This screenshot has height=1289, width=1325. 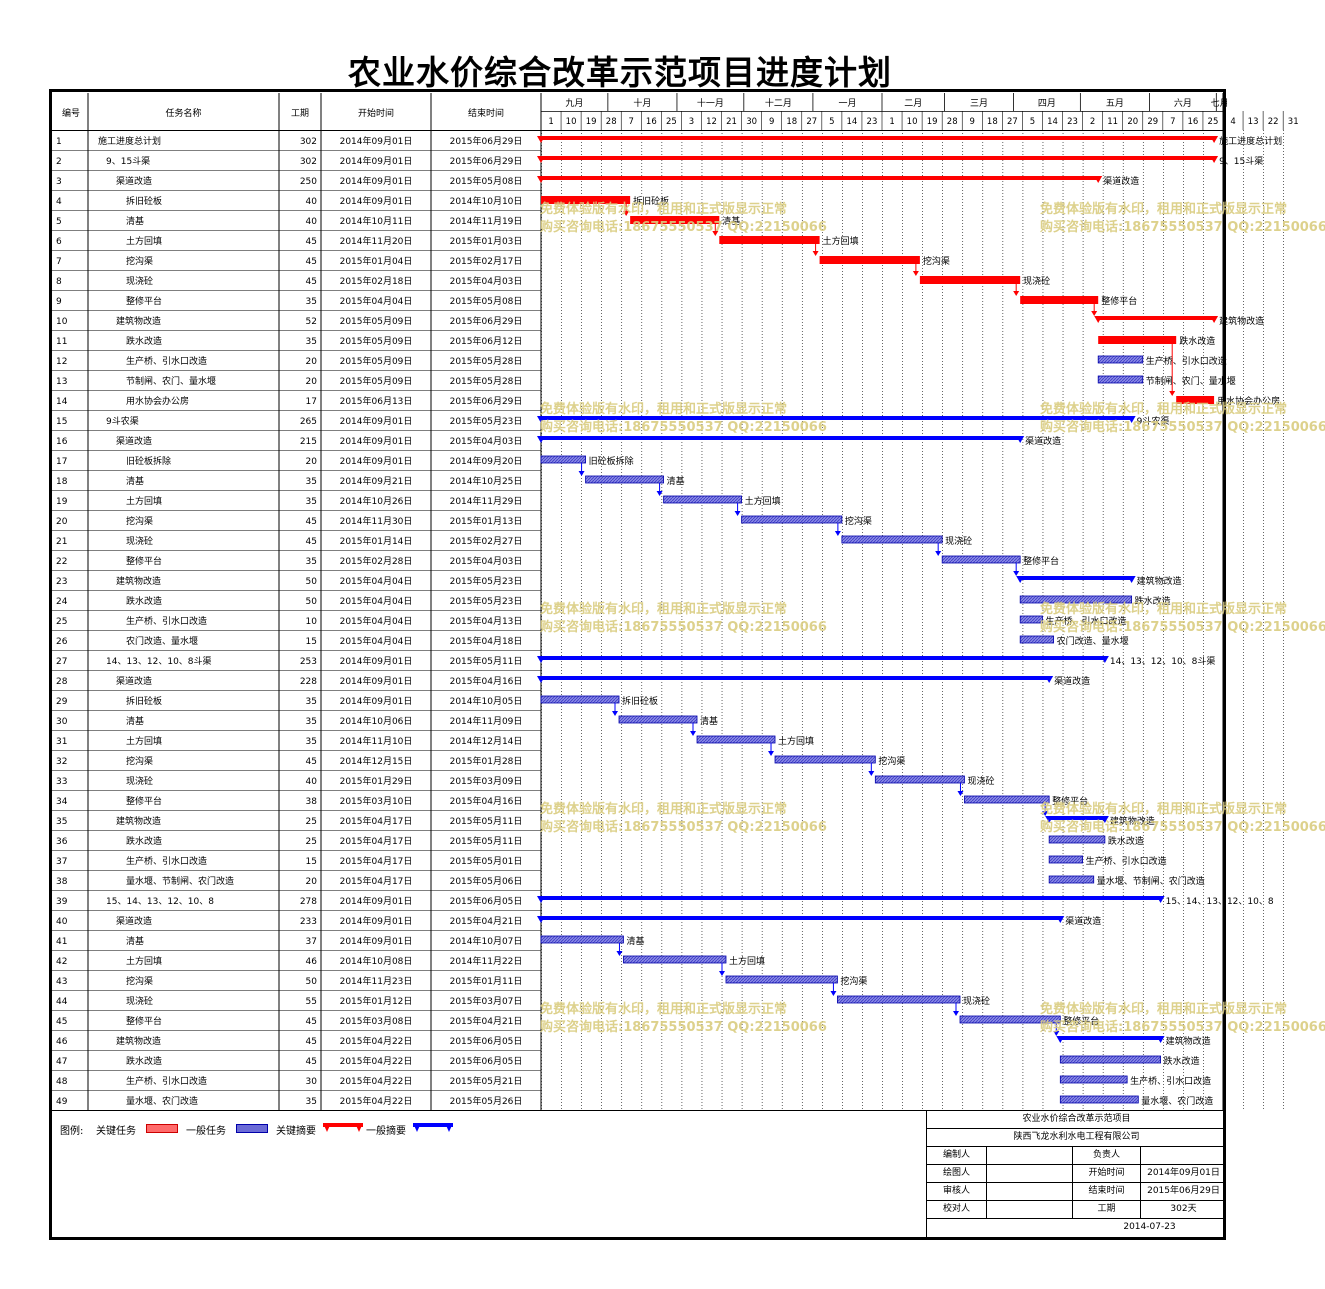 What do you see at coordinates (376, 481) in the screenshot?
I see `row-start: 2014年09月21日` at bounding box center [376, 481].